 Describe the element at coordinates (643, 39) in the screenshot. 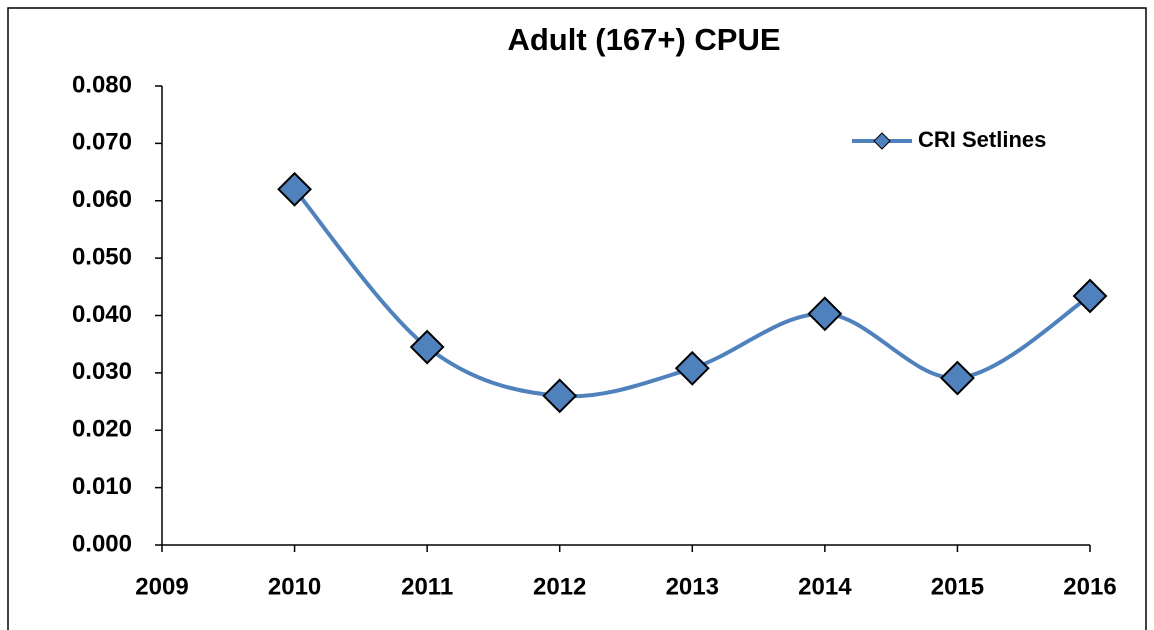

I see `chart-title: Adult (167+) CPUE` at that location.